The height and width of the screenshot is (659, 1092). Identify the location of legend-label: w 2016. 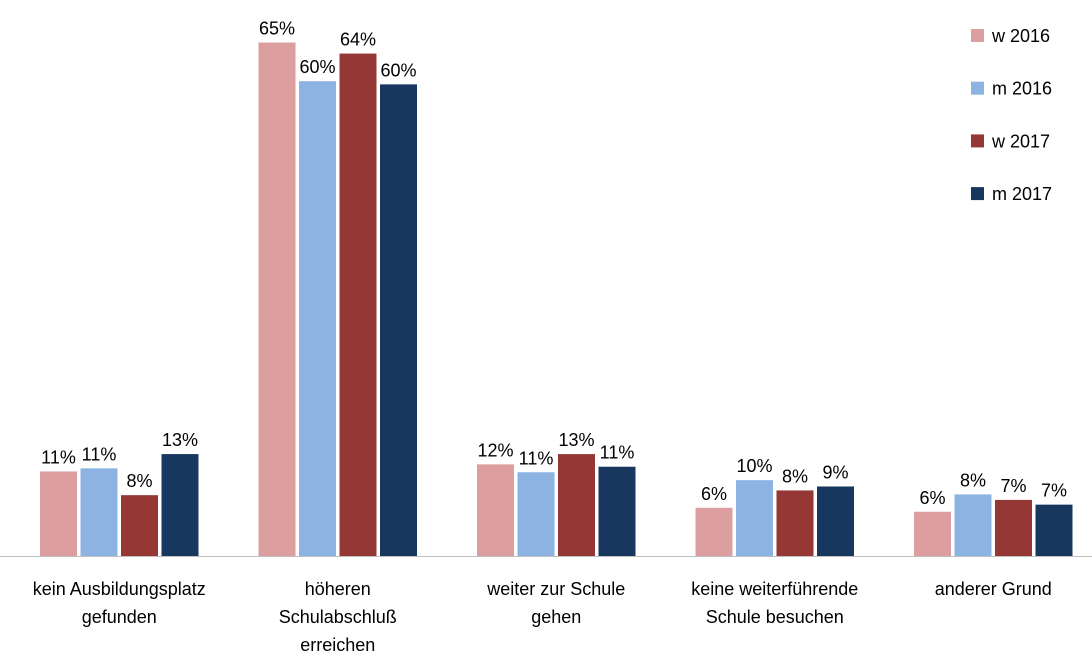
(1020, 36).